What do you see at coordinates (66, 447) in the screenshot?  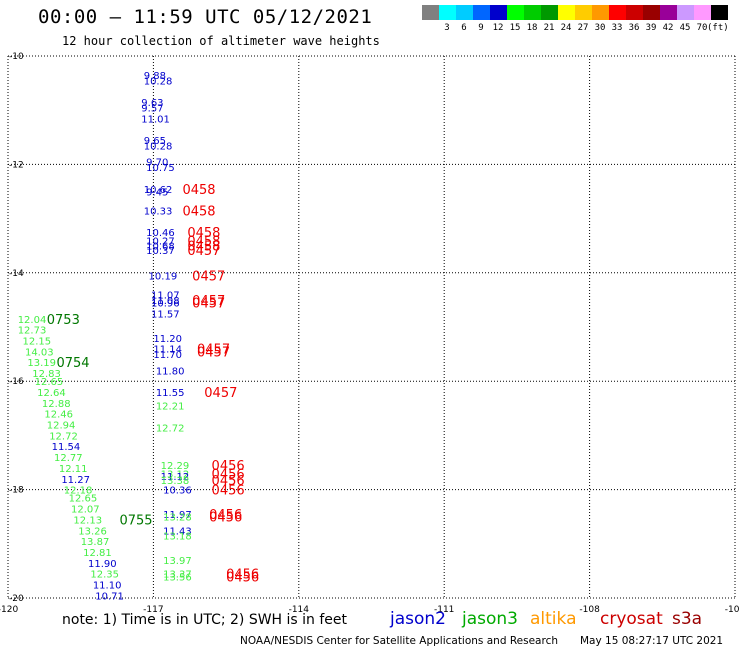 I see `wave-height-label: 11.54` at bounding box center [66, 447].